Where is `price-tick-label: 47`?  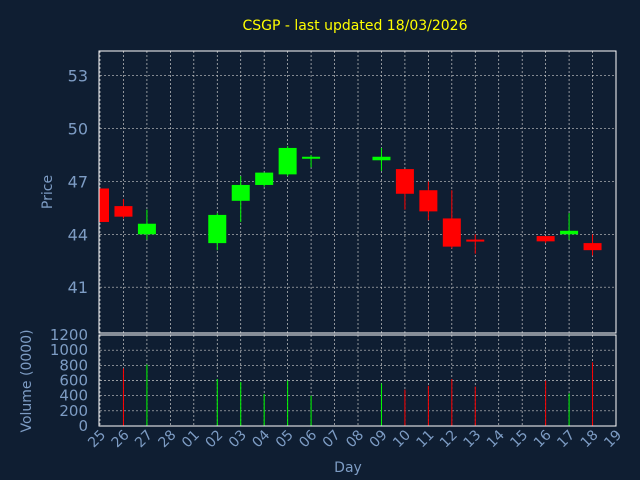
price-tick-label: 47 is located at coordinates (78, 181).